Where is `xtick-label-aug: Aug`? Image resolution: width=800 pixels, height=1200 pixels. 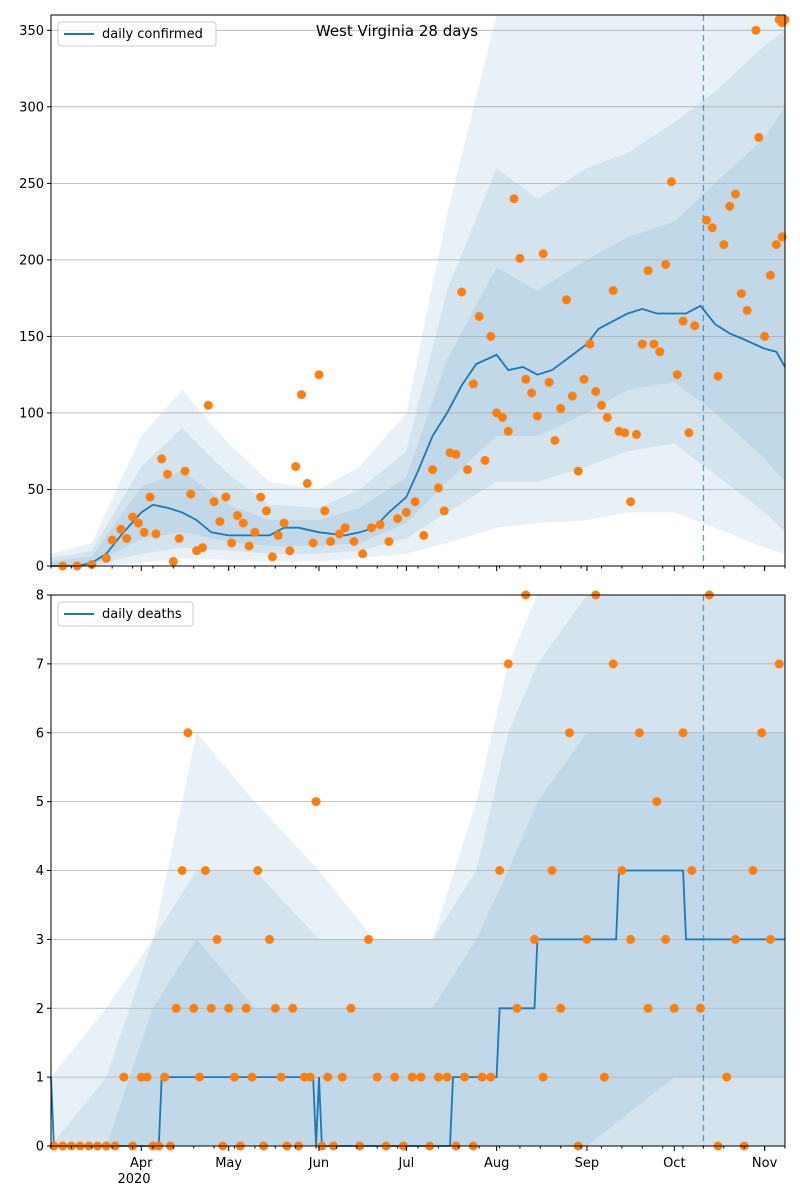 xtick-label-aug: Aug is located at coordinates (496, 1163).